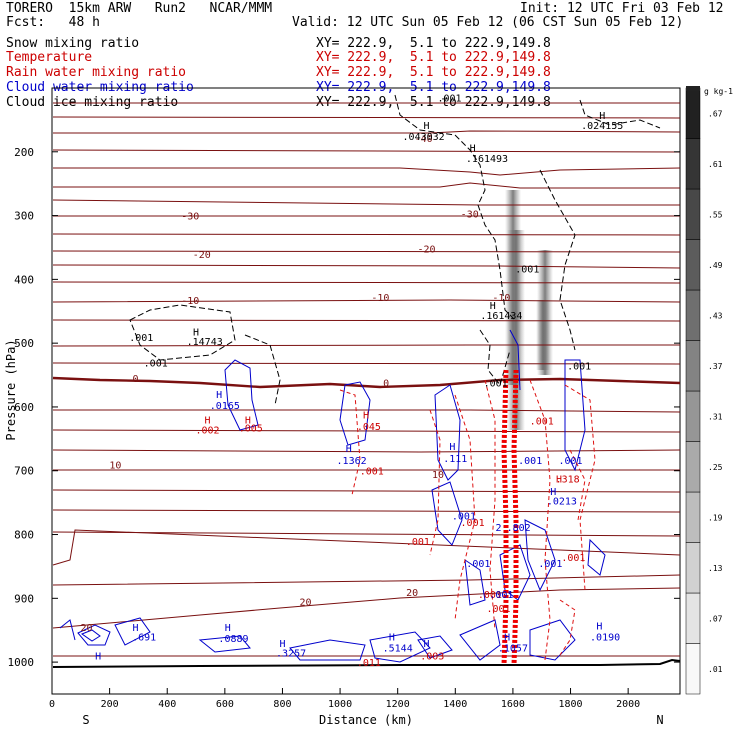 This screenshot has width=740, height=740. Describe the element at coordinates (24, 152) in the screenshot. I see `y-tick-label: 200` at that location.